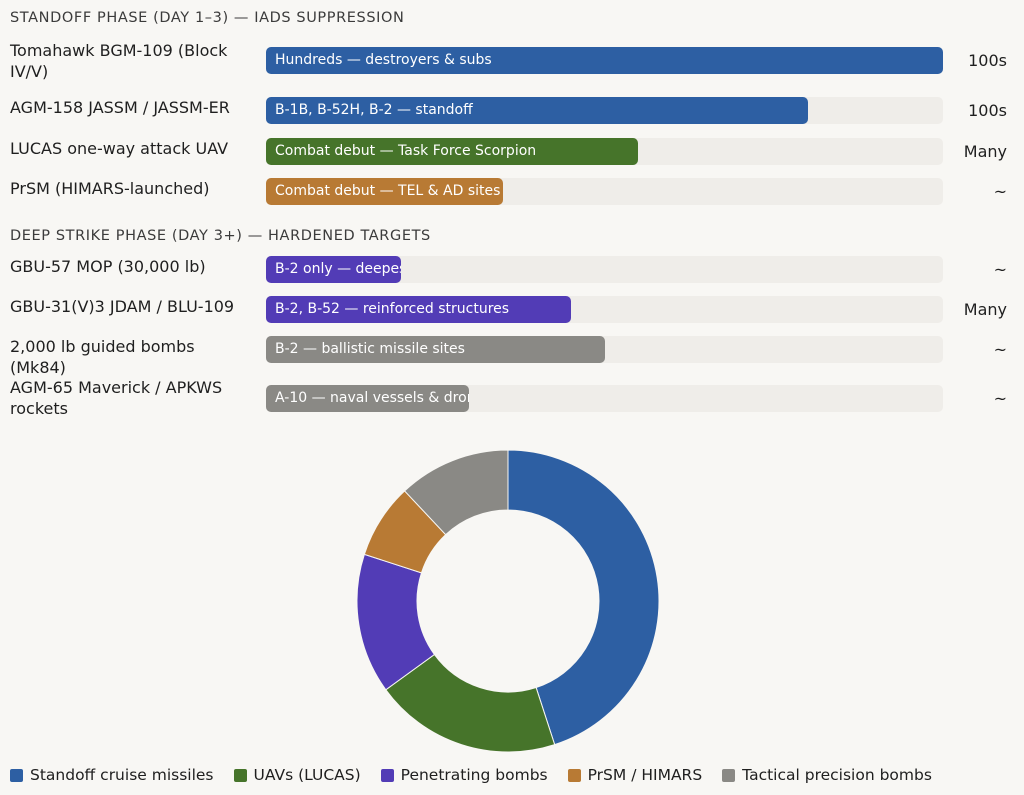  I want to click on bar-track: B-2 — ballistic missile sites, so click(604, 349).